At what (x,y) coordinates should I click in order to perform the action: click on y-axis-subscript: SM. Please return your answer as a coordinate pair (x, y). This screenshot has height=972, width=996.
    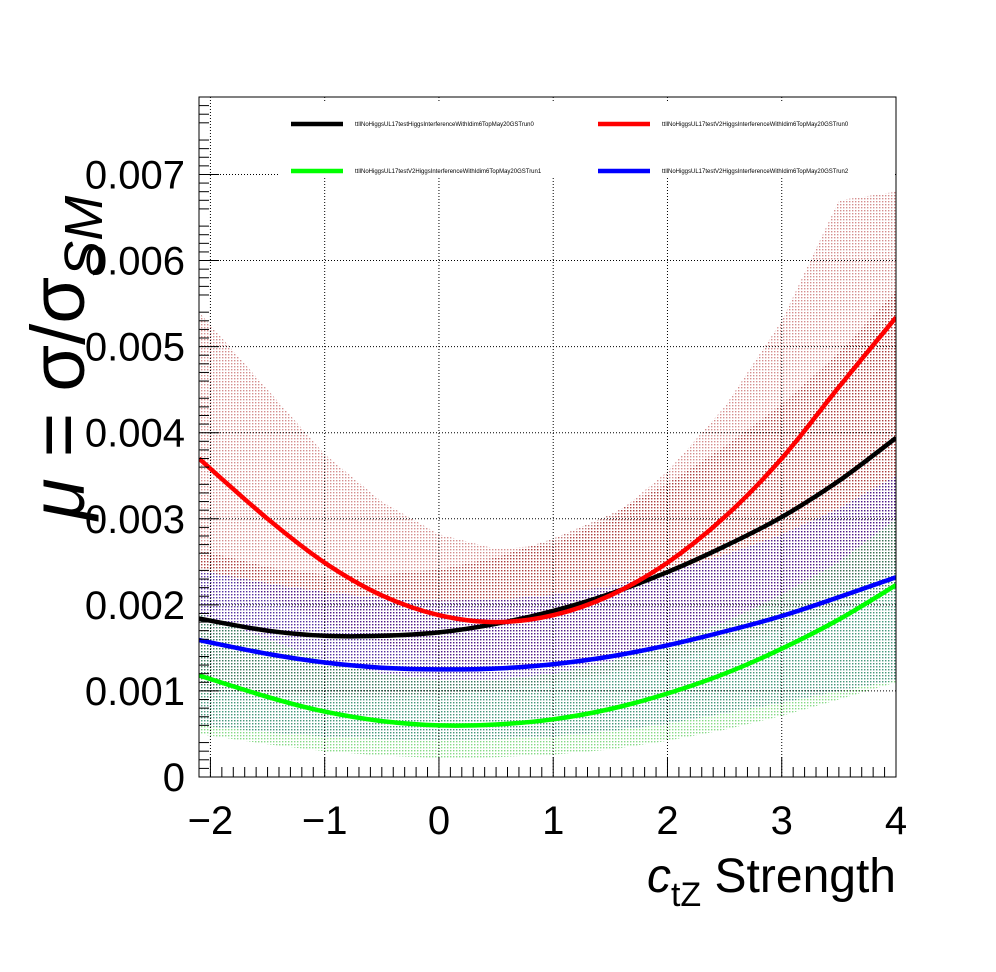
    Looking at the image, I should click on (84, 236).